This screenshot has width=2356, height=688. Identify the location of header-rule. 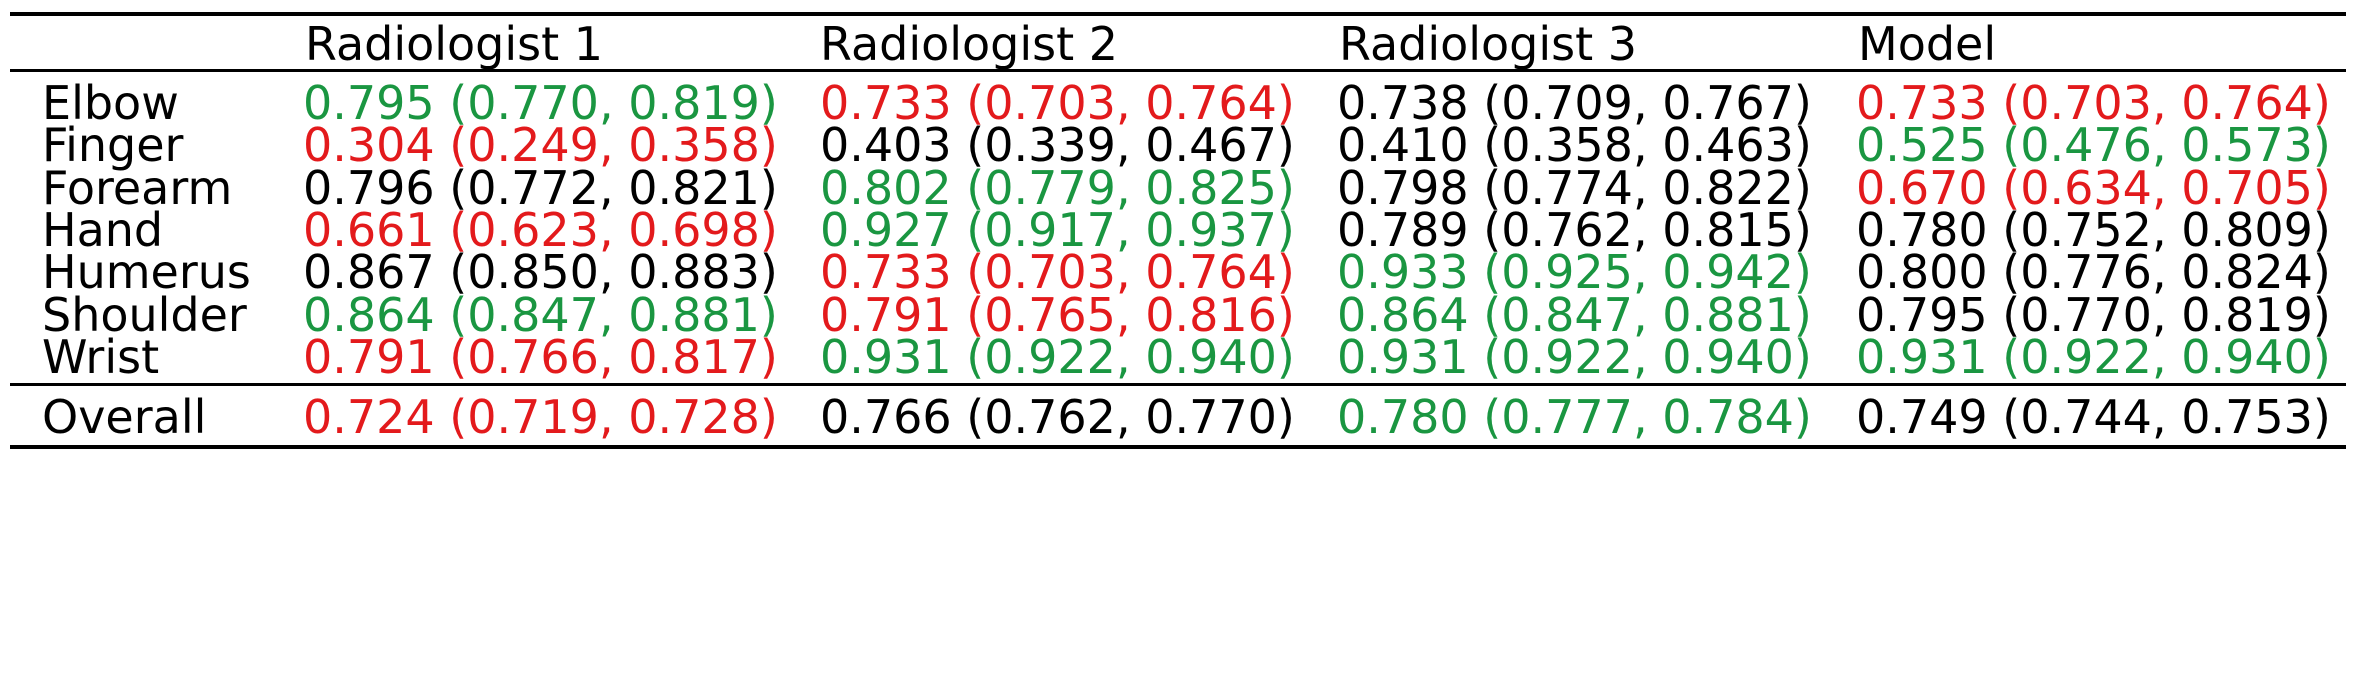
(1178, 70).